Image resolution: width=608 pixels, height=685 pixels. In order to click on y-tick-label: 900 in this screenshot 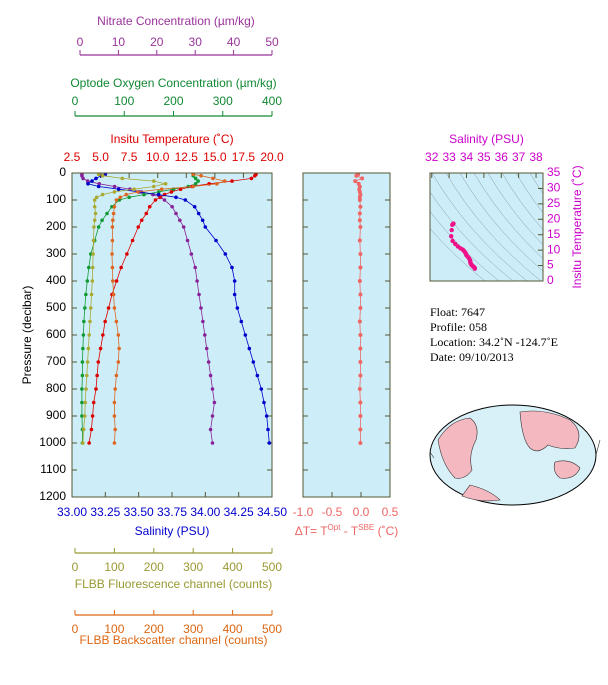, I will do `click(56, 415)`.